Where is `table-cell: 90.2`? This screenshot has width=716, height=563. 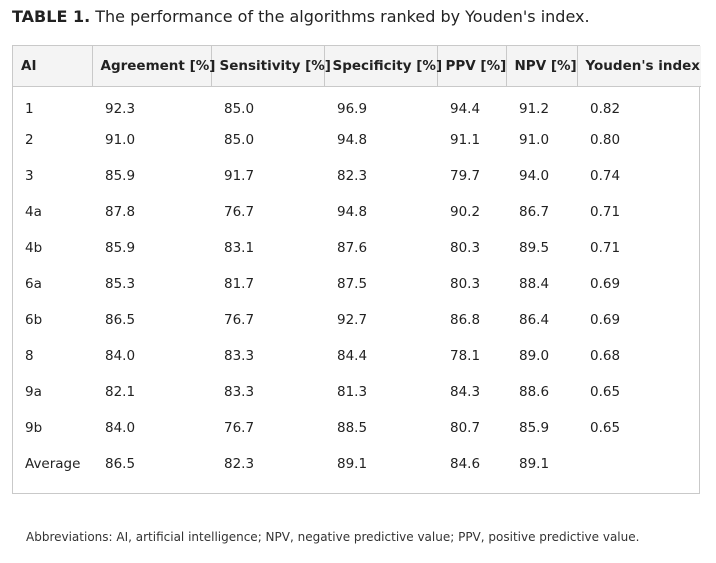
table-cell: 90.2 is located at coordinates (465, 212).